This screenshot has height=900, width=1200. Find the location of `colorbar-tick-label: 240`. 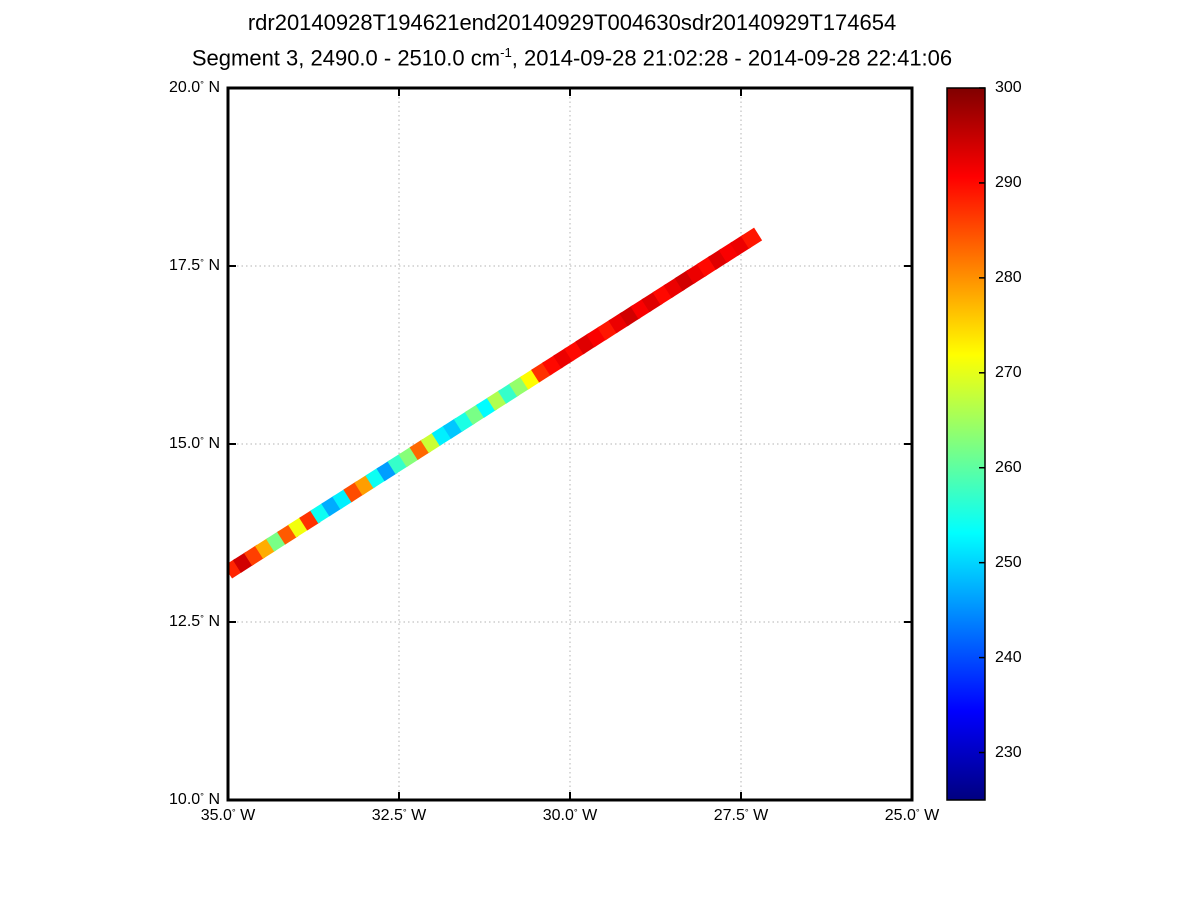

colorbar-tick-label: 240 is located at coordinates (1008, 657).